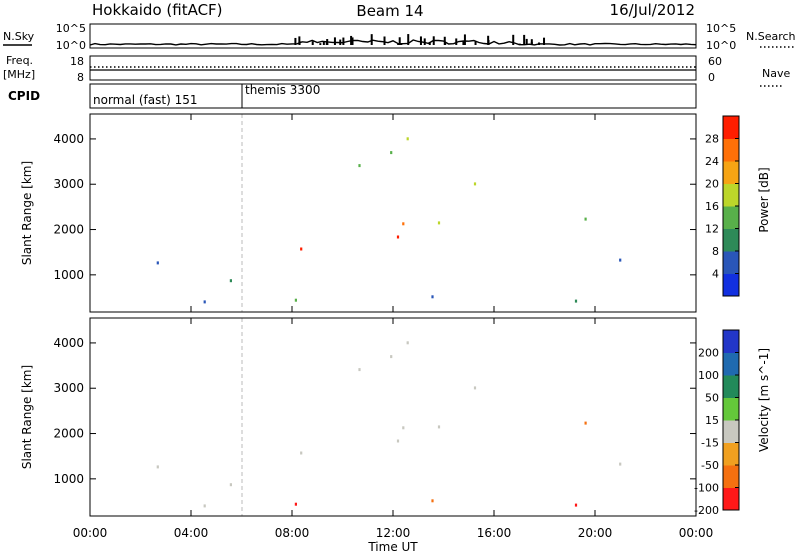 This screenshot has width=800, height=554. What do you see at coordinates (80, 77) in the screenshot?
I see `freq-tick-bottom: 8` at bounding box center [80, 77].